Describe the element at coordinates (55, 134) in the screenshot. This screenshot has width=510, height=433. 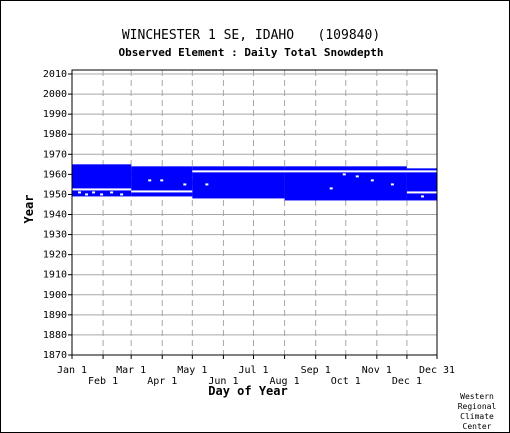
I see `y-tick-label: 1980` at that location.